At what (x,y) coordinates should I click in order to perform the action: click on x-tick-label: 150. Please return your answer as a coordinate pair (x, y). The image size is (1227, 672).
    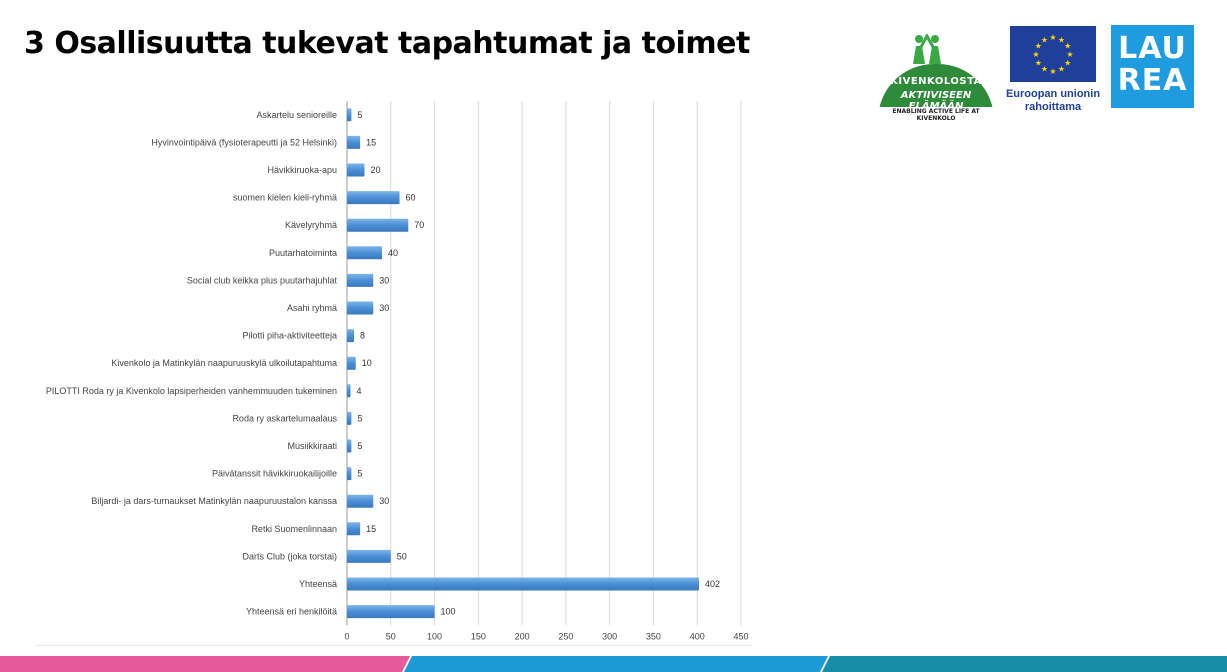
    Looking at the image, I should click on (478, 636).